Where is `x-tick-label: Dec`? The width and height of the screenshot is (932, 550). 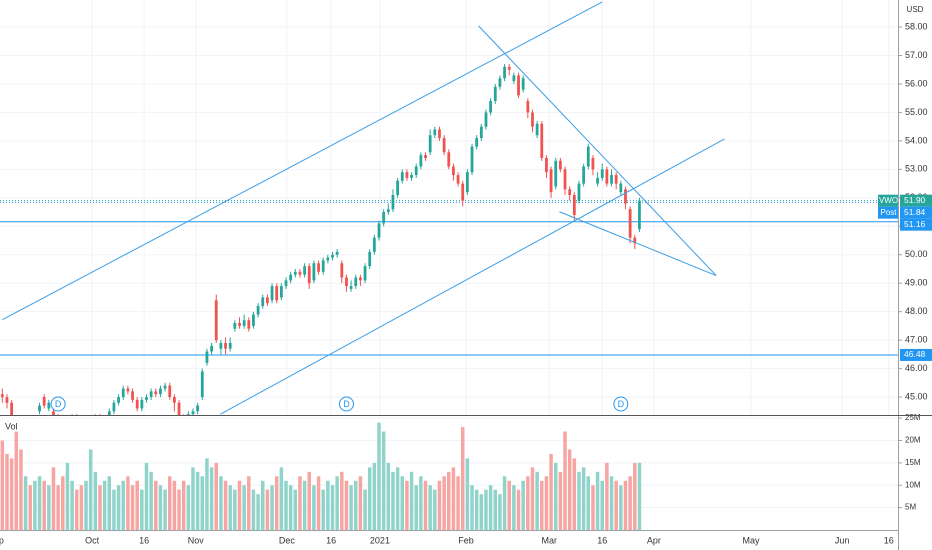
x-tick-label: Dec is located at coordinates (287, 540).